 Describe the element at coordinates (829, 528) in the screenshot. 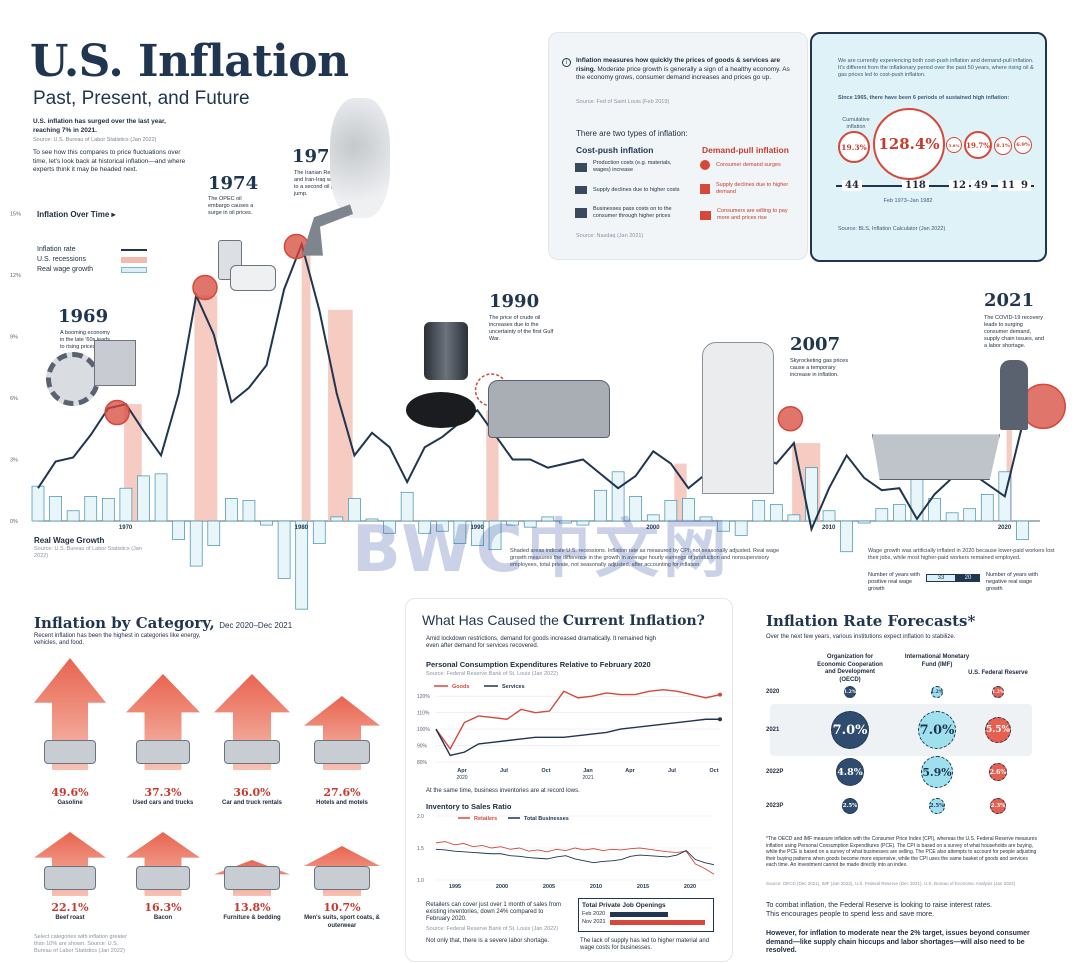

I see `x-tick-label: 2010` at that location.